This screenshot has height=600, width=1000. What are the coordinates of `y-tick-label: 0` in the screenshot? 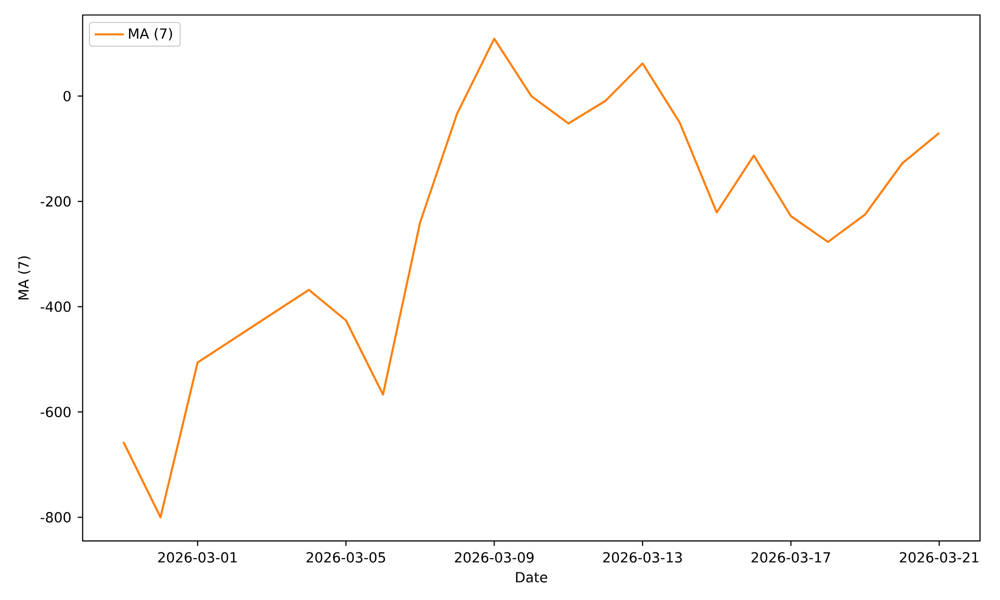 It's located at (67, 96).